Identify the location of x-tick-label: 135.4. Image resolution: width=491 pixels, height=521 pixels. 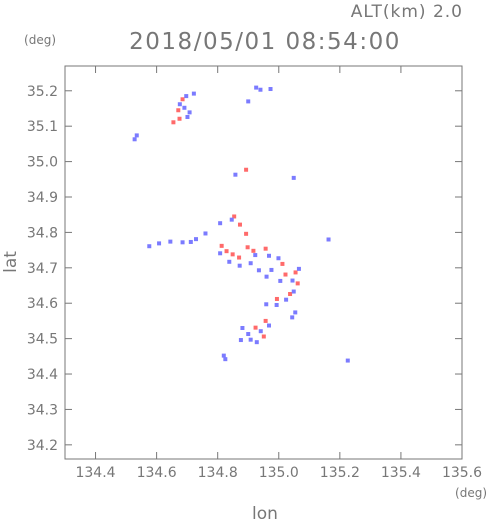
(401, 473).